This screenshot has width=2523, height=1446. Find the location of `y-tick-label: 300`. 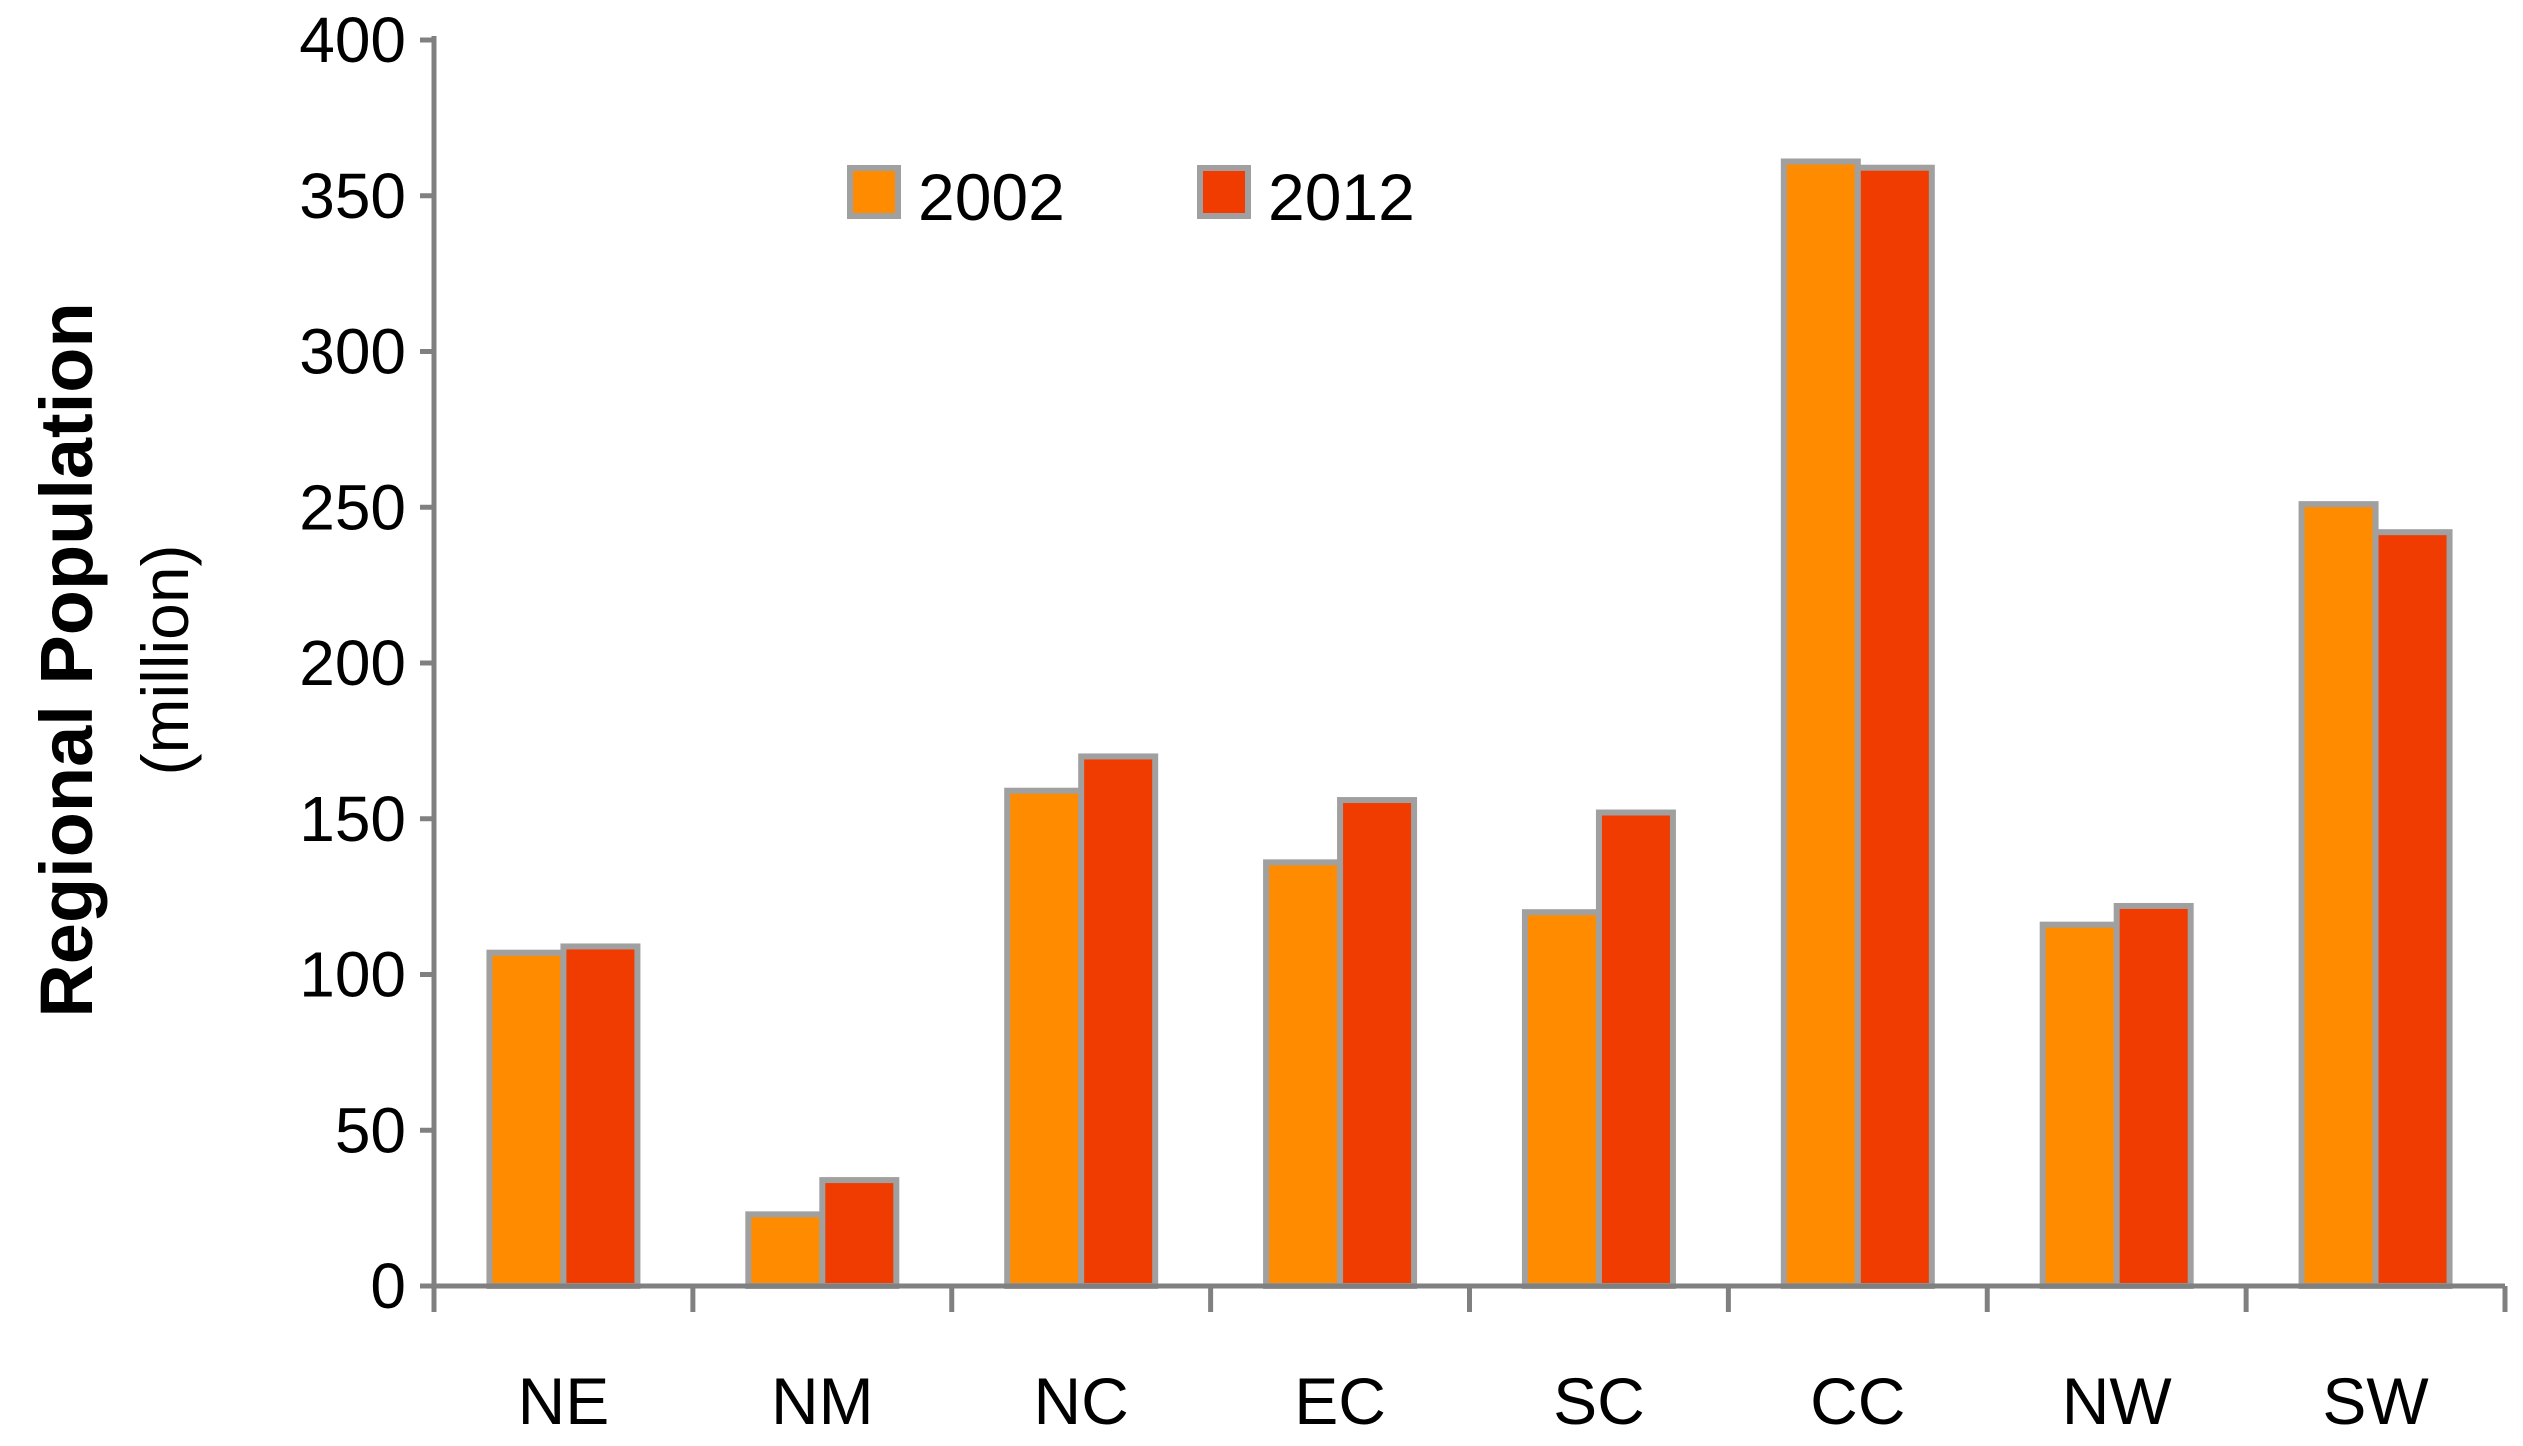

y-tick-label: 300 is located at coordinates (352, 352).